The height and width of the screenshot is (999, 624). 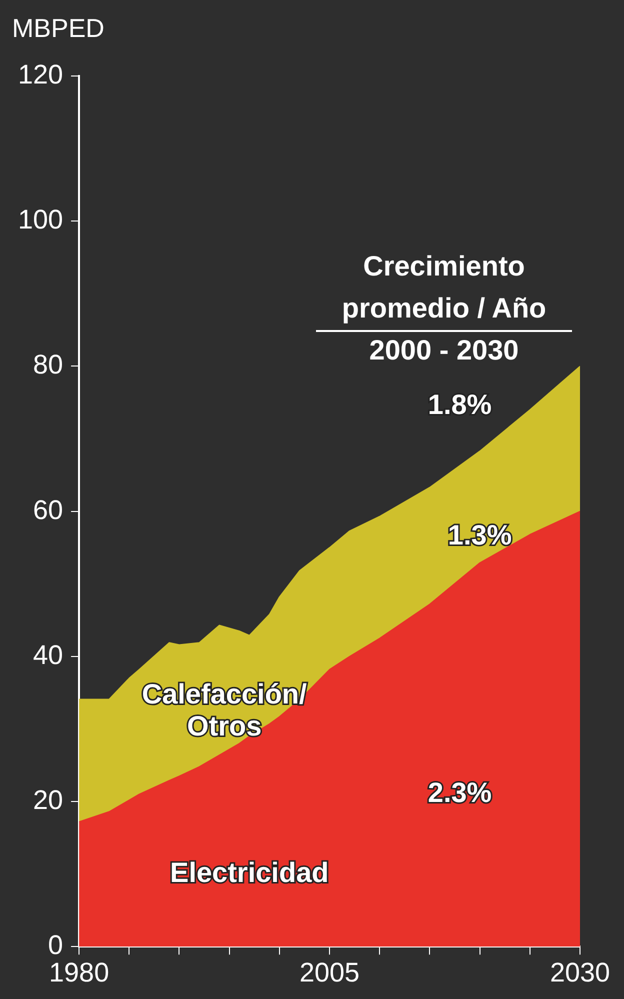 What do you see at coordinates (48, 365) in the screenshot?
I see `y-tick-label: 80` at bounding box center [48, 365].